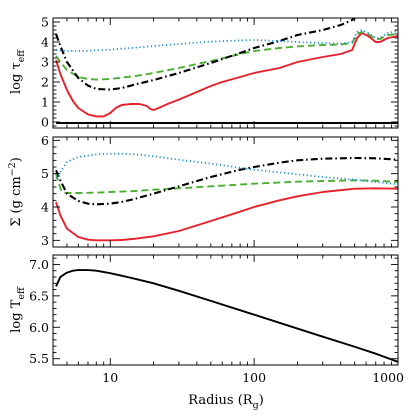 The image size is (415, 415). What do you see at coordinates (388, 377) in the screenshot?
I see `x-tick-label: 1000` at bounding box center [388, 377].